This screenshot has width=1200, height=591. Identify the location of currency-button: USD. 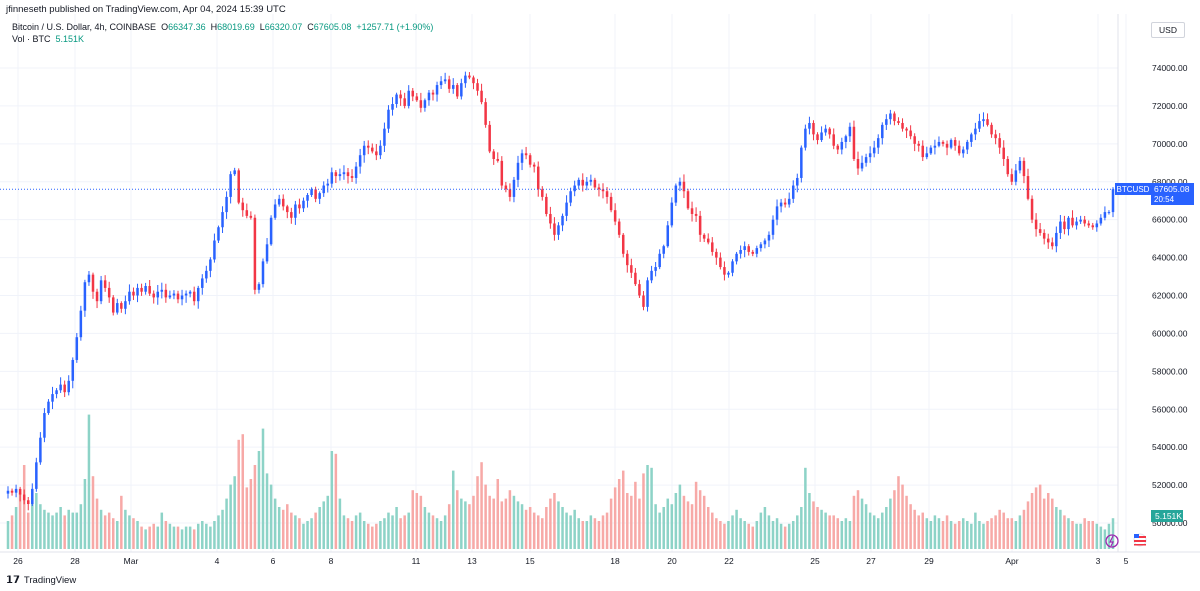
(1168, 30).